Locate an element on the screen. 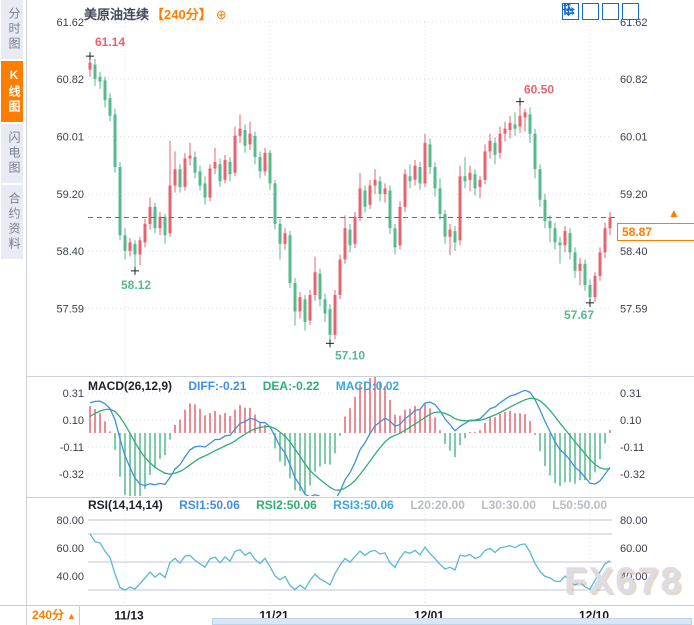  rsi-line is located at coordinates (350, 562).